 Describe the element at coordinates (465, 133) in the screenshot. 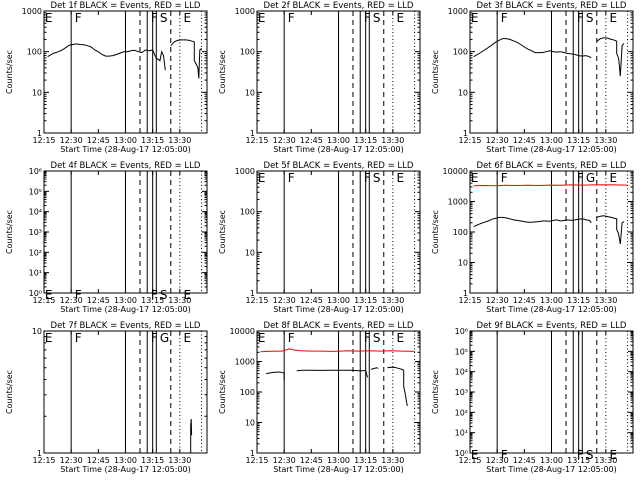

I see `y-tick-label: 1` at that location.